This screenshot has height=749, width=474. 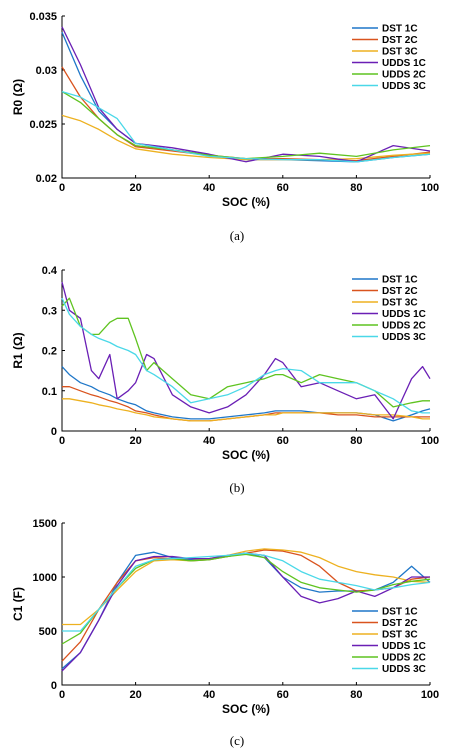 What do you see at coordinates (45, 524) in the screenshot?
I see `y-tick-label: 1500` at bounding box center [45, 524].